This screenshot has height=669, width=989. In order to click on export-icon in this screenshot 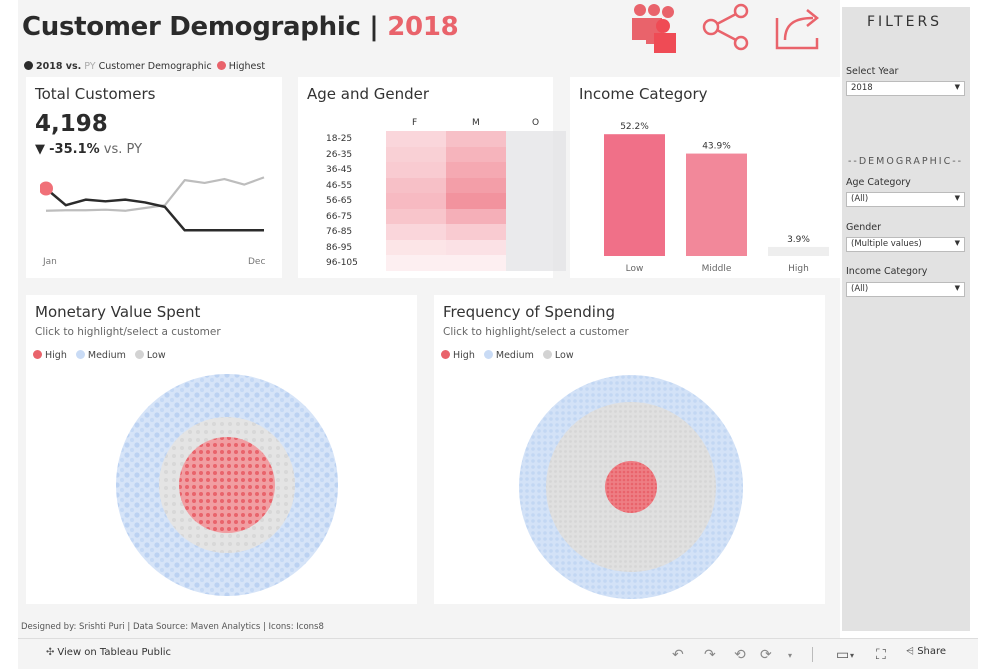, I will do `click(798, 28)`.